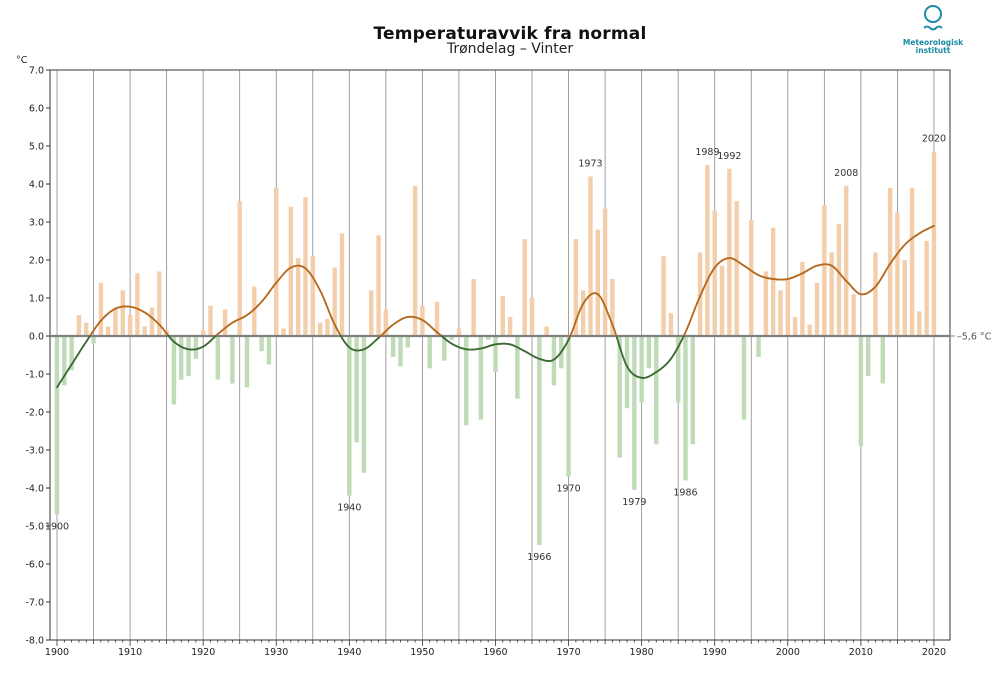 Image resolution: width=1000 pixels, height=700 pixels. Describe the element at coordinates (444, 348) in the screenshot. I see `bar-1953` at that location.